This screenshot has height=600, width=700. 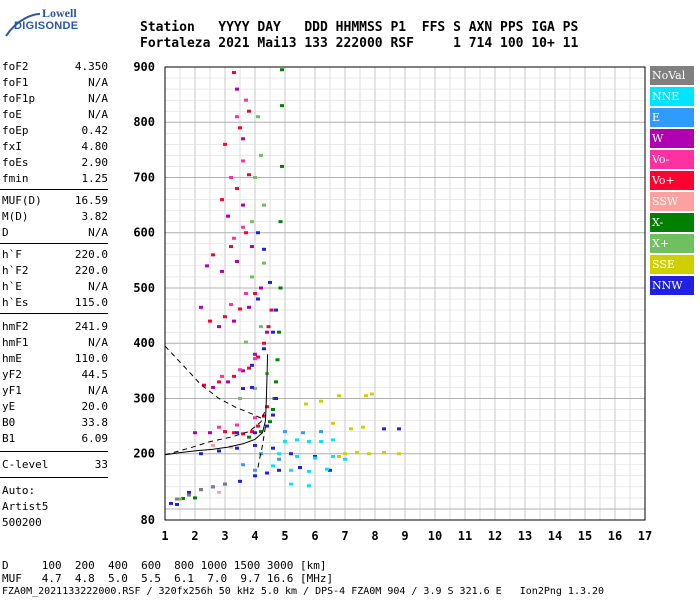 What do you see at coordinates (144, 398) in the screenshot?
I see `y-tick-label: 300` at bounding box center [144, 398].